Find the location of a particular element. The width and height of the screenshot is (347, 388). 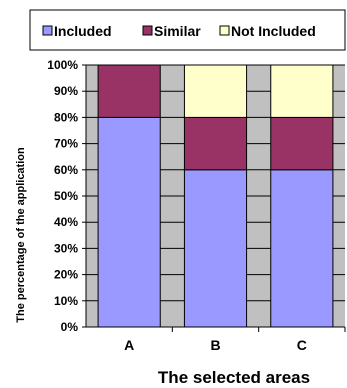

y-tick-label: 40% is located at coordinates (66, 222).